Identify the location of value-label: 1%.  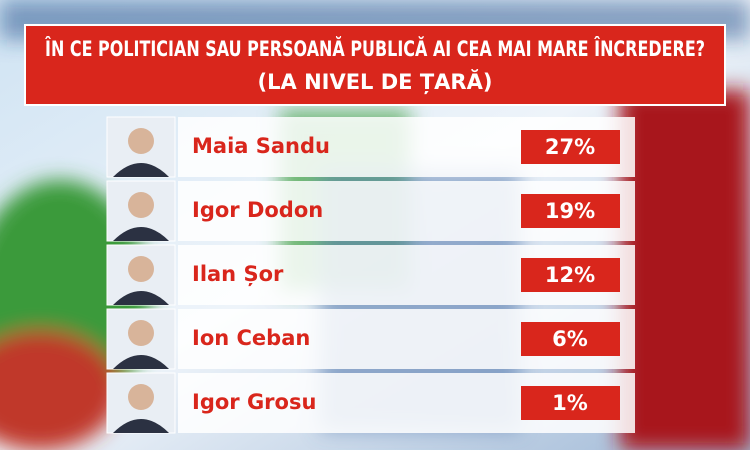
(570, 403).